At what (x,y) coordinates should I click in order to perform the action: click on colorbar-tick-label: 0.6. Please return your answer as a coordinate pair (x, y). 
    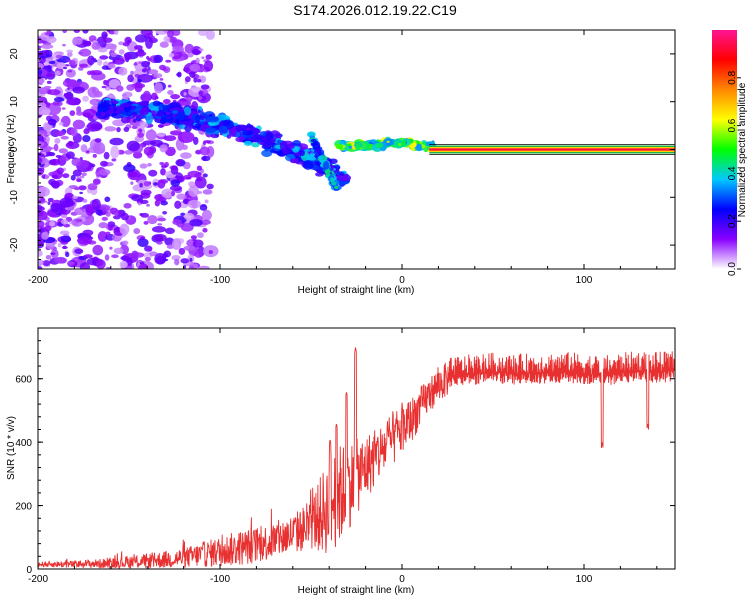
    Looking at the image, I should click on (732, 125).